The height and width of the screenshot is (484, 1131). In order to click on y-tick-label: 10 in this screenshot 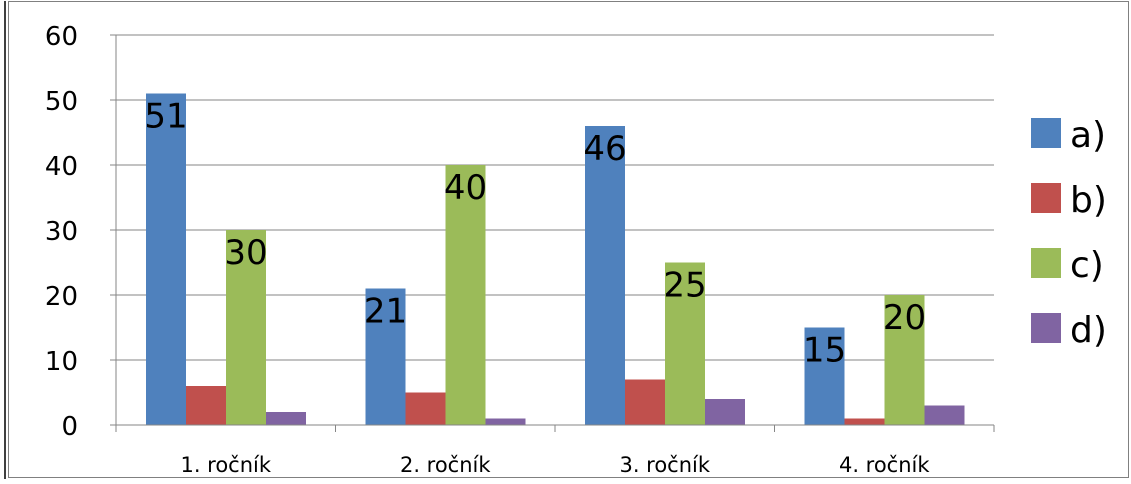, I will do `click(61, 362)`.